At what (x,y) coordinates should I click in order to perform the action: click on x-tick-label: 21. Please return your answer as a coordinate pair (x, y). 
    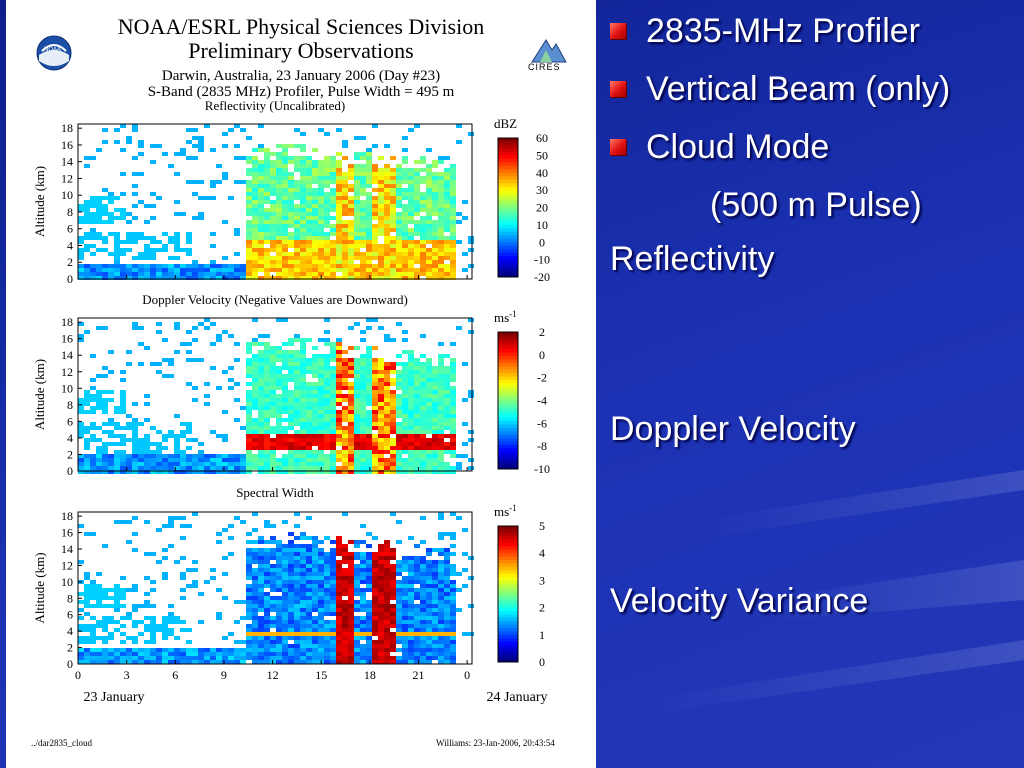
    Looking at the image, I should click on (418, 675).